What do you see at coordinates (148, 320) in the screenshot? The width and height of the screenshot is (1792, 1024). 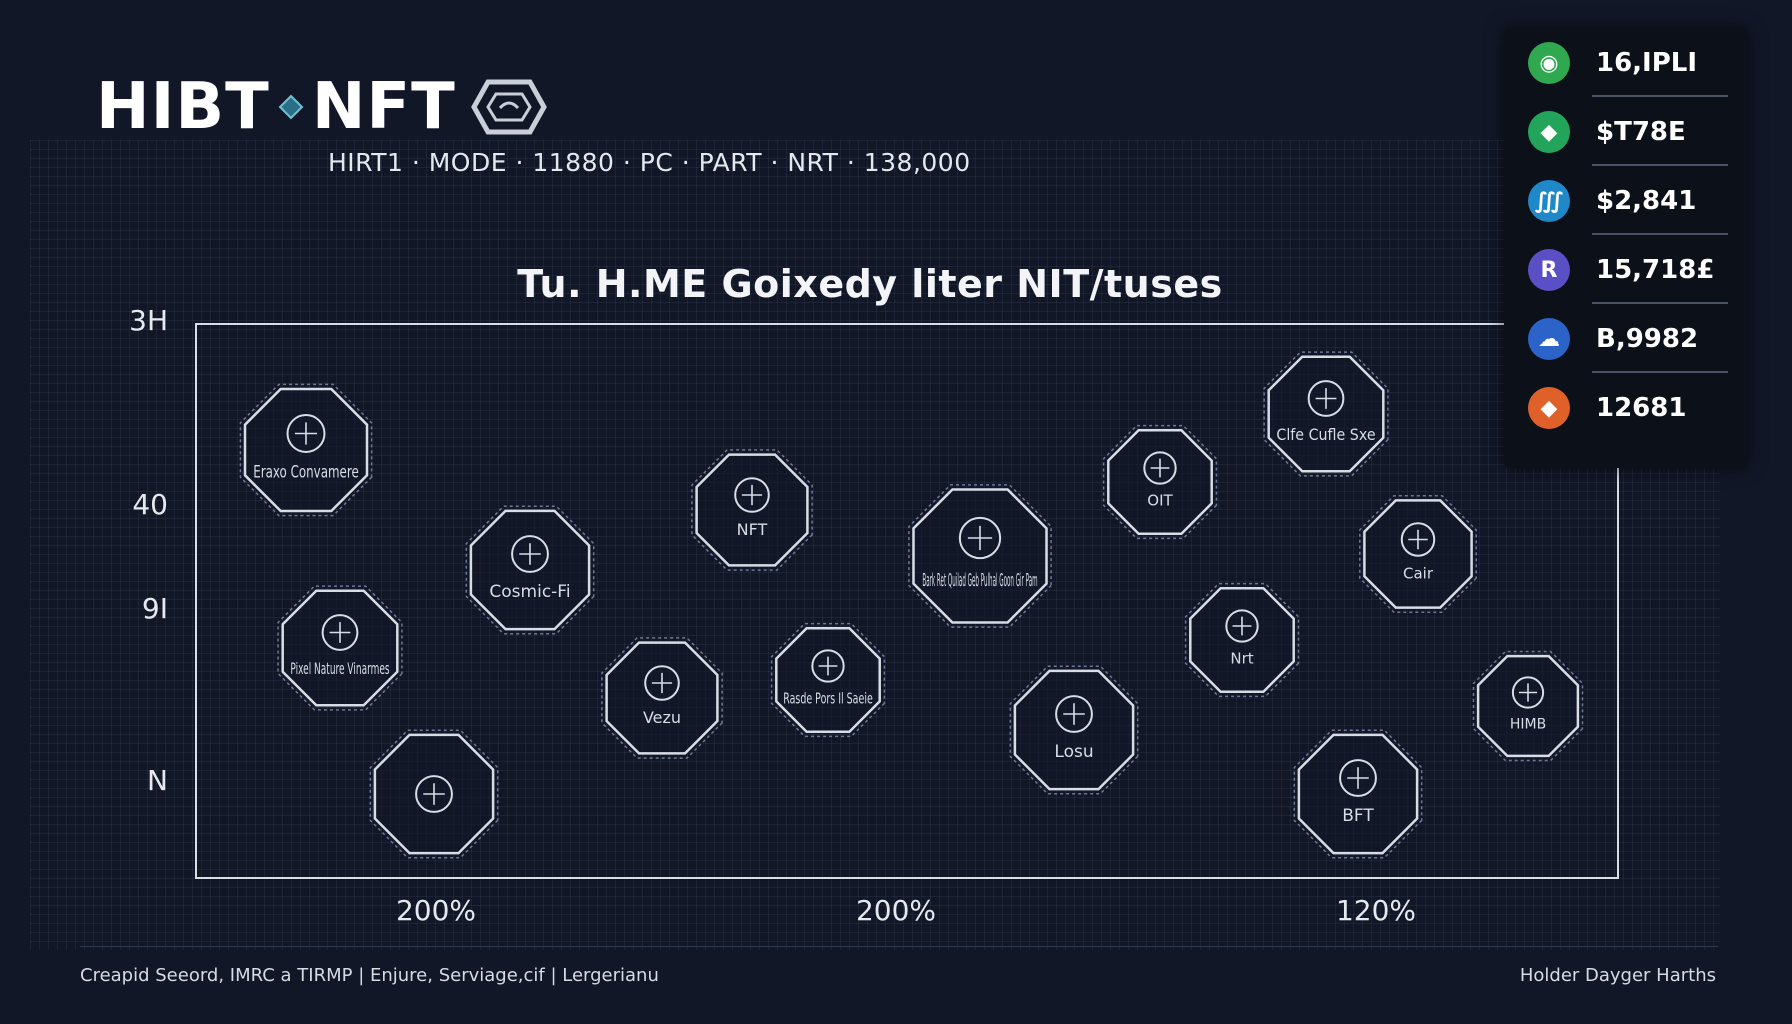 I see `y-tick-label: 3H` at bounding box center [148, 320].